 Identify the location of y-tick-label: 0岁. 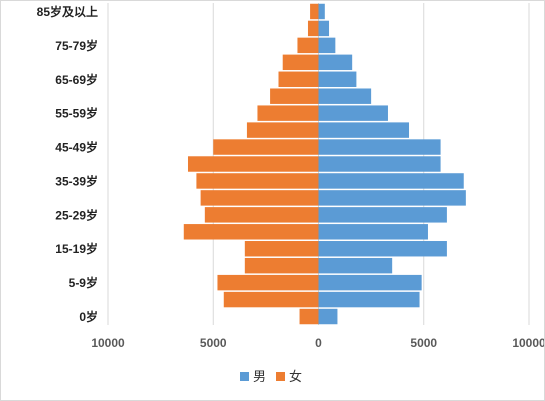
(88, 316).